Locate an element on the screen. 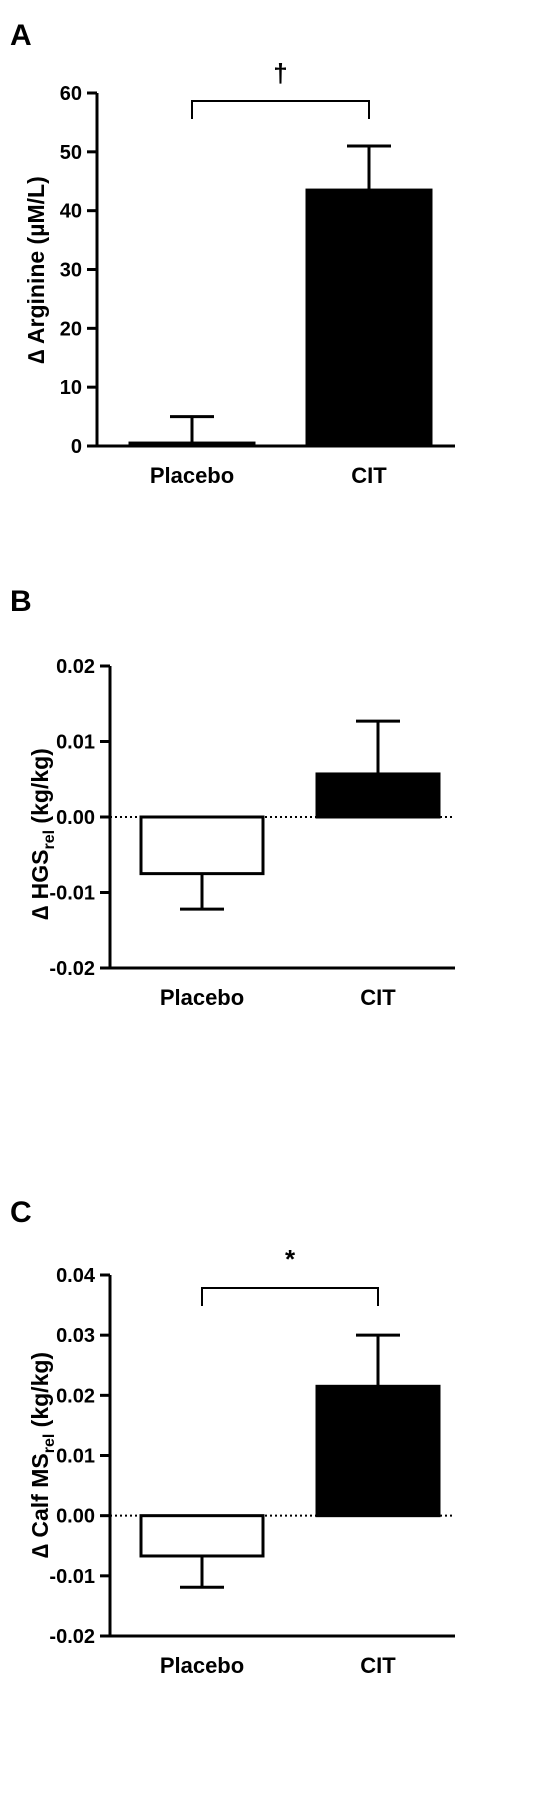  x-tick-label-c-1: CIT is located at coordinates (378, 1665).